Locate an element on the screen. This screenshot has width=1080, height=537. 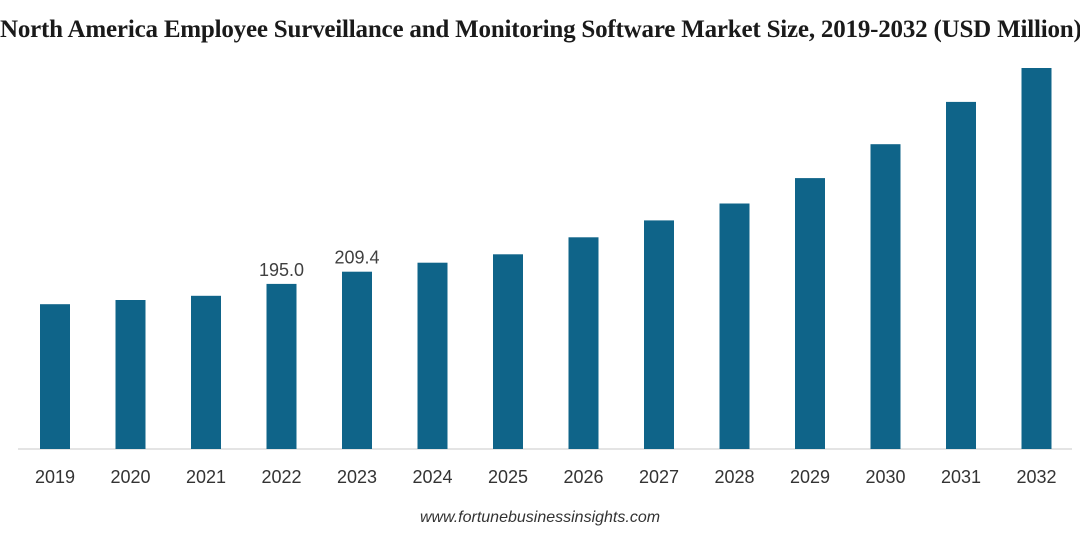
x-tick-label-2019: 2019 is located at coordinates (55, 477).